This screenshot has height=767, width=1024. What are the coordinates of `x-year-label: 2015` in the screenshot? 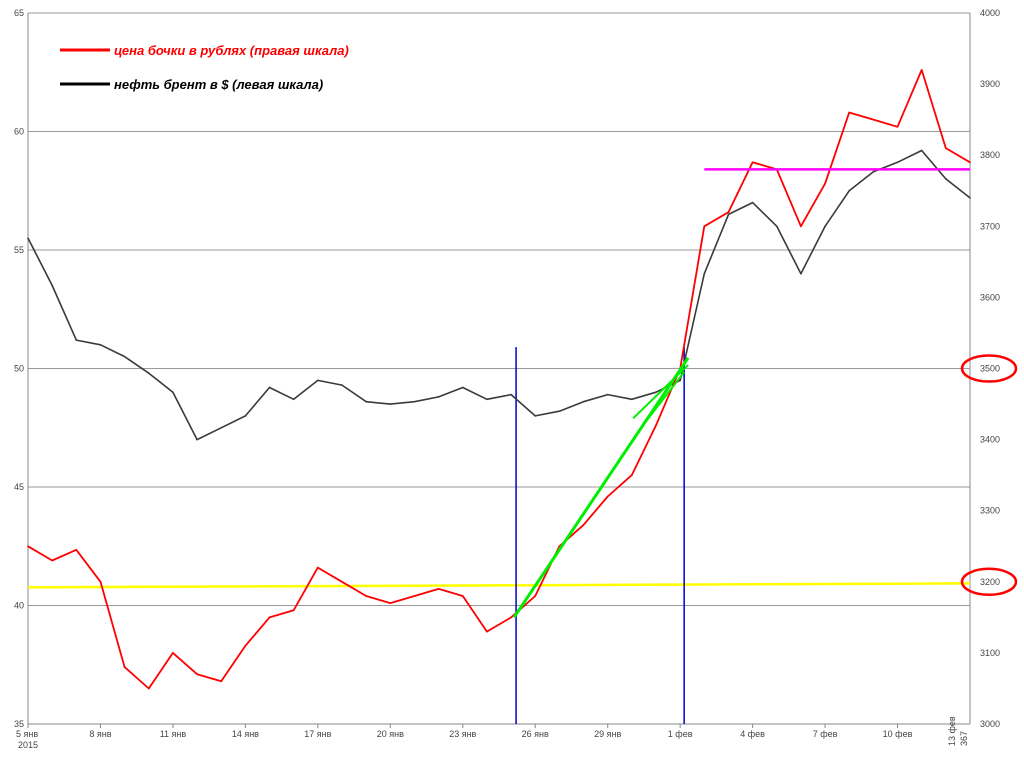 It's located at (28, 745).